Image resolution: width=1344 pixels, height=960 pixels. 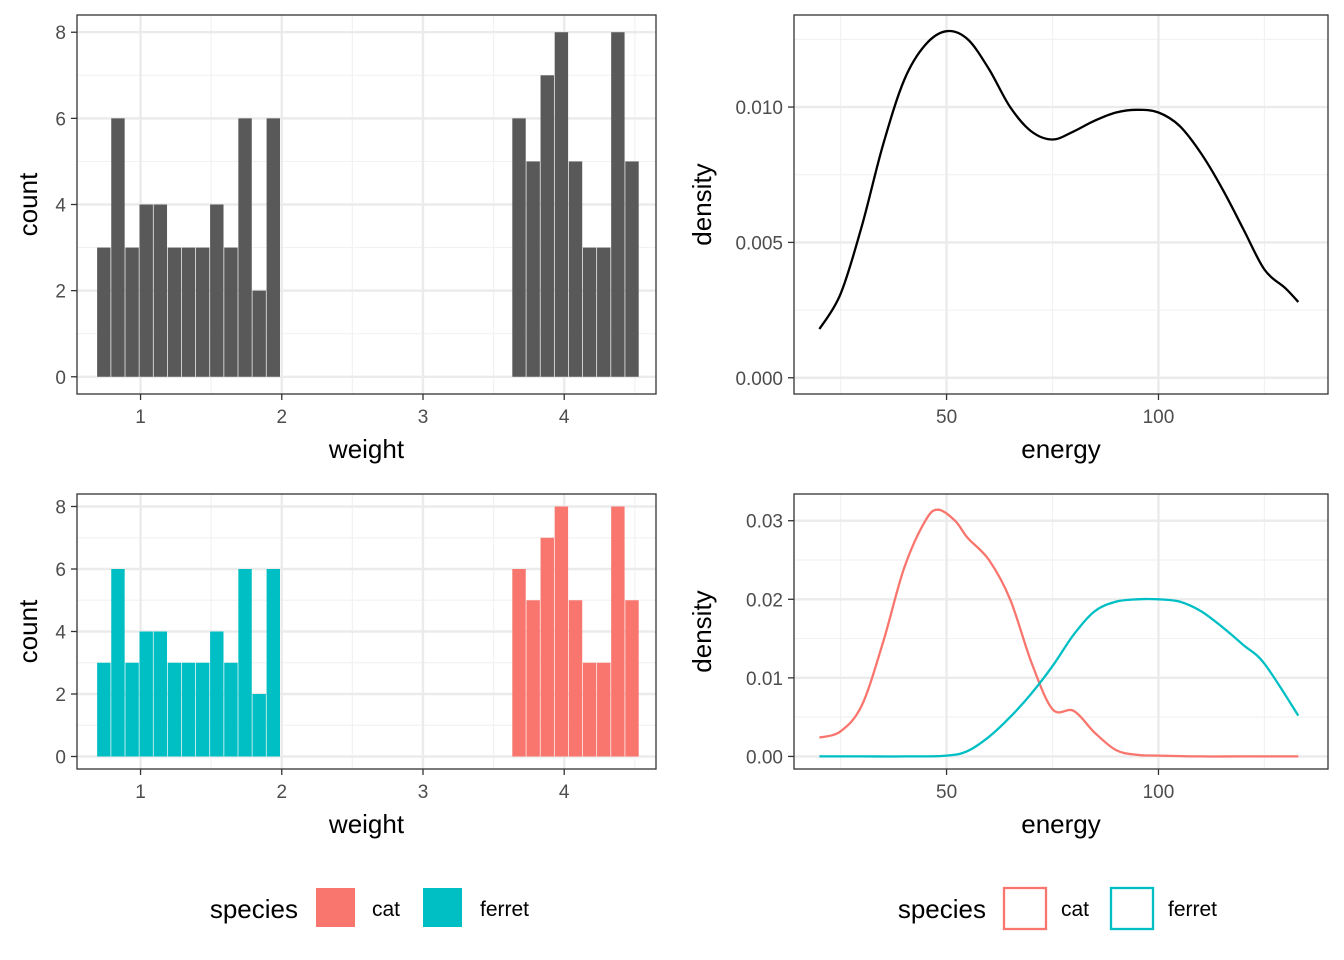 I want to click on legend-outline: species cat ferret, so click(x=1057, y=908).